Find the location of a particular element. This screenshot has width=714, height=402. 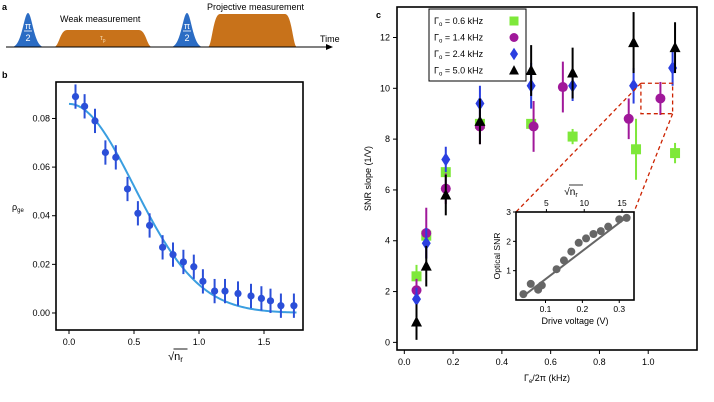

chart-c-ytick-label: 12 is located at coordinates (385, 37).